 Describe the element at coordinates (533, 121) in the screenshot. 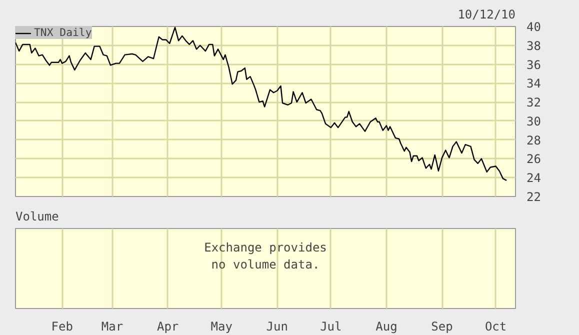

I see `y-tick-label: 30` at that location.